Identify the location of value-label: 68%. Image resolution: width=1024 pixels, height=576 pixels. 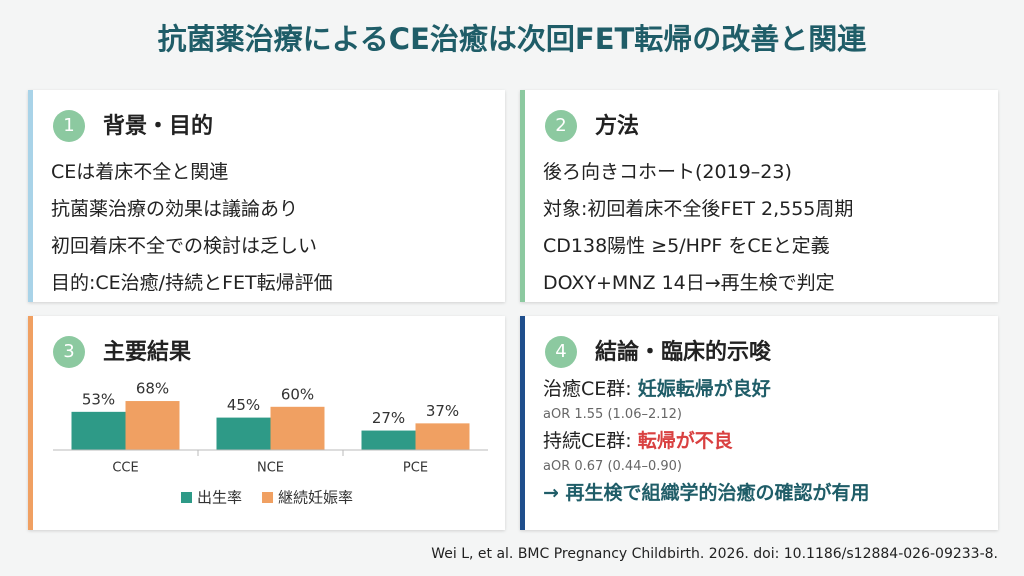
(152, 389).